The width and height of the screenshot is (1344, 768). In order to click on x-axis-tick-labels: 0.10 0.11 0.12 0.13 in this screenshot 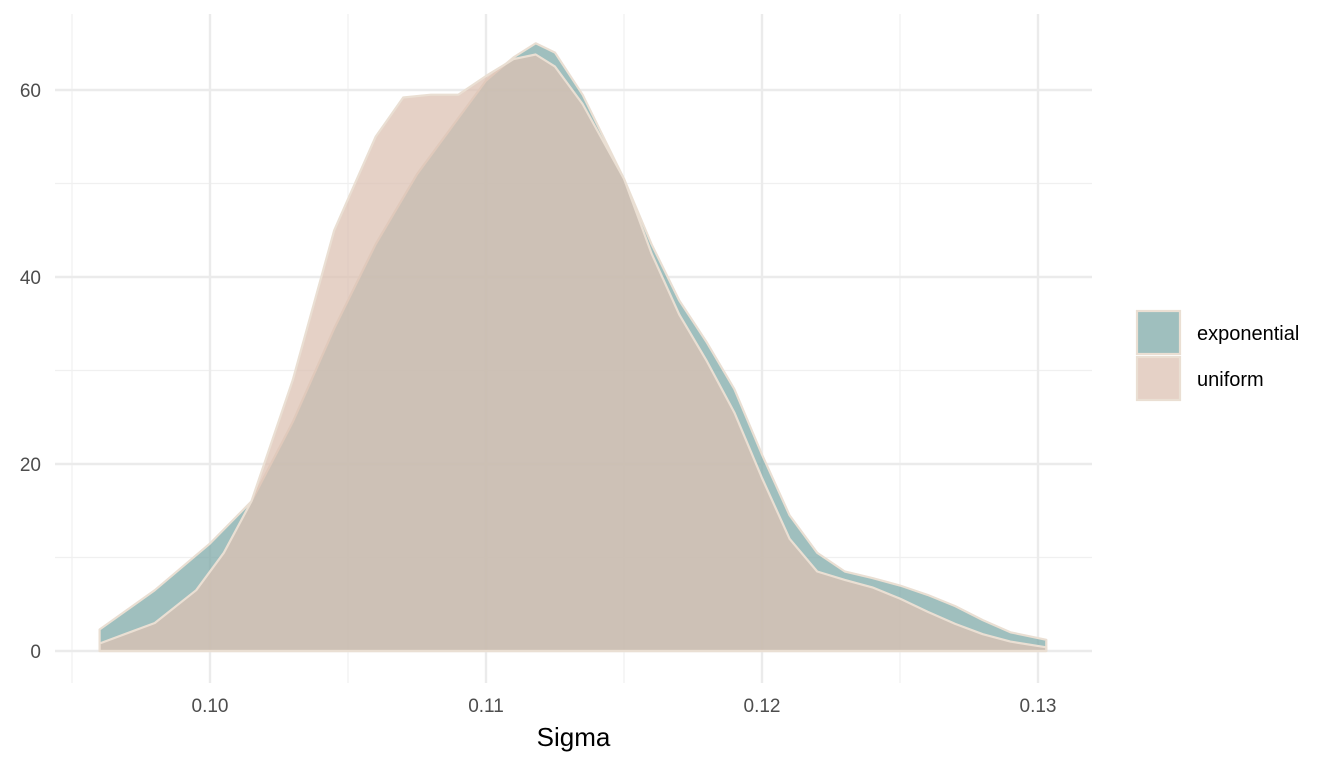, I will do `click(624, 706)`.